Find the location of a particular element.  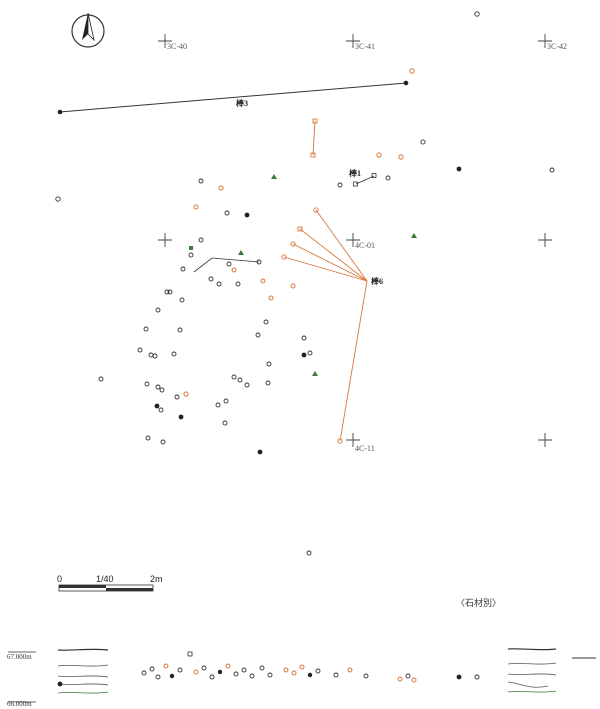

scale-start-label: 0 is located at coordinates (59, 579).